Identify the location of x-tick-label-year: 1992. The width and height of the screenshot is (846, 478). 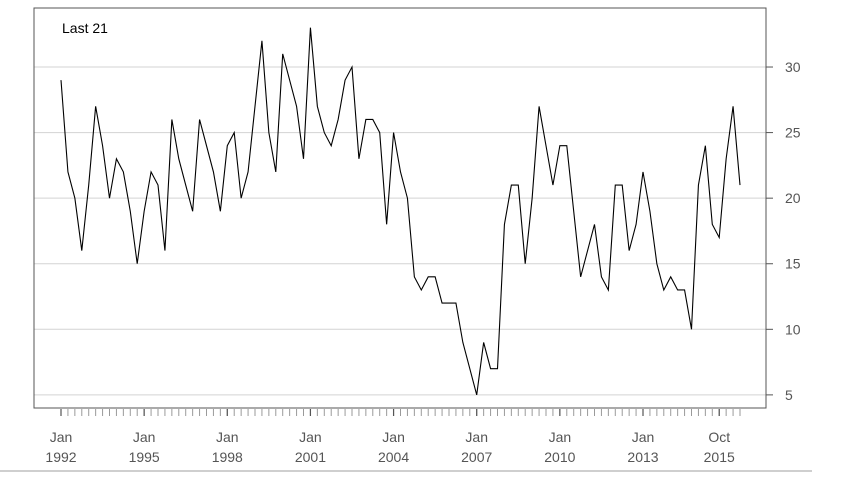
(60, 457).